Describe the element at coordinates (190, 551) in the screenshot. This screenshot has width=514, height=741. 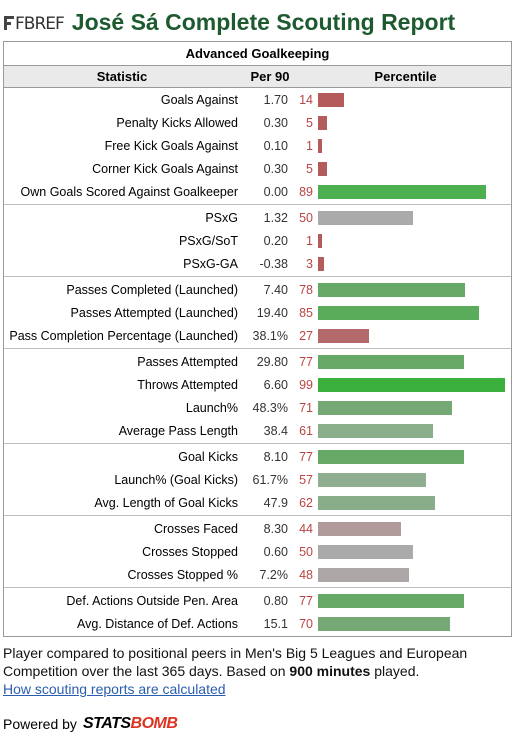
I see `stat-label: Crosses Stopped` at that location.